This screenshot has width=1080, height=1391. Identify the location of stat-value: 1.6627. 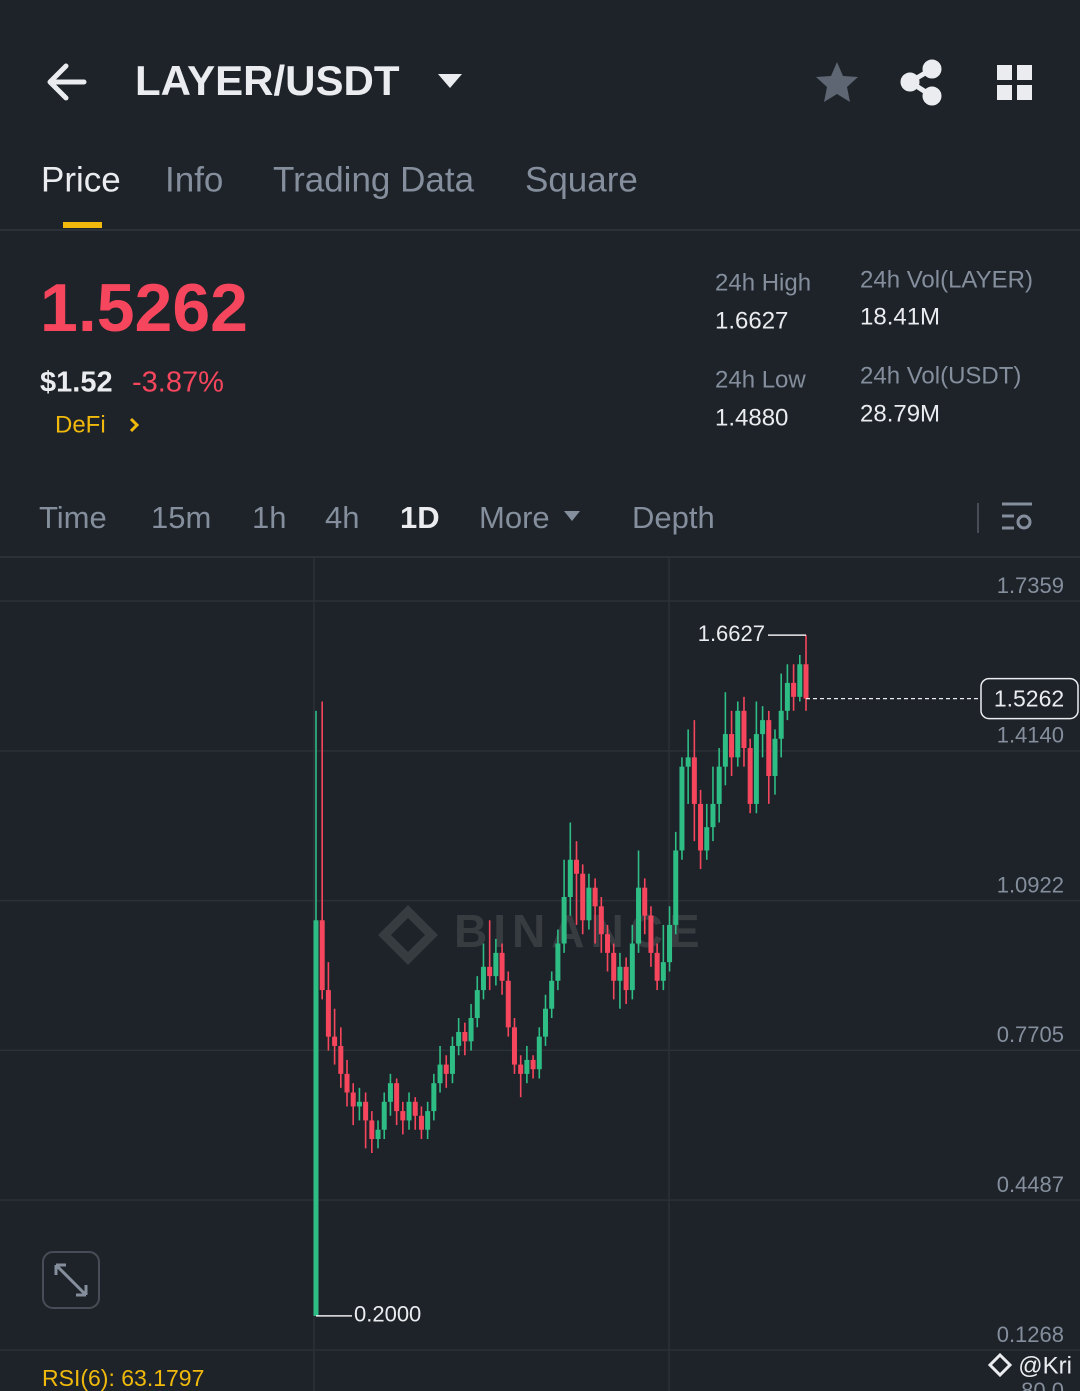
(751, 320).